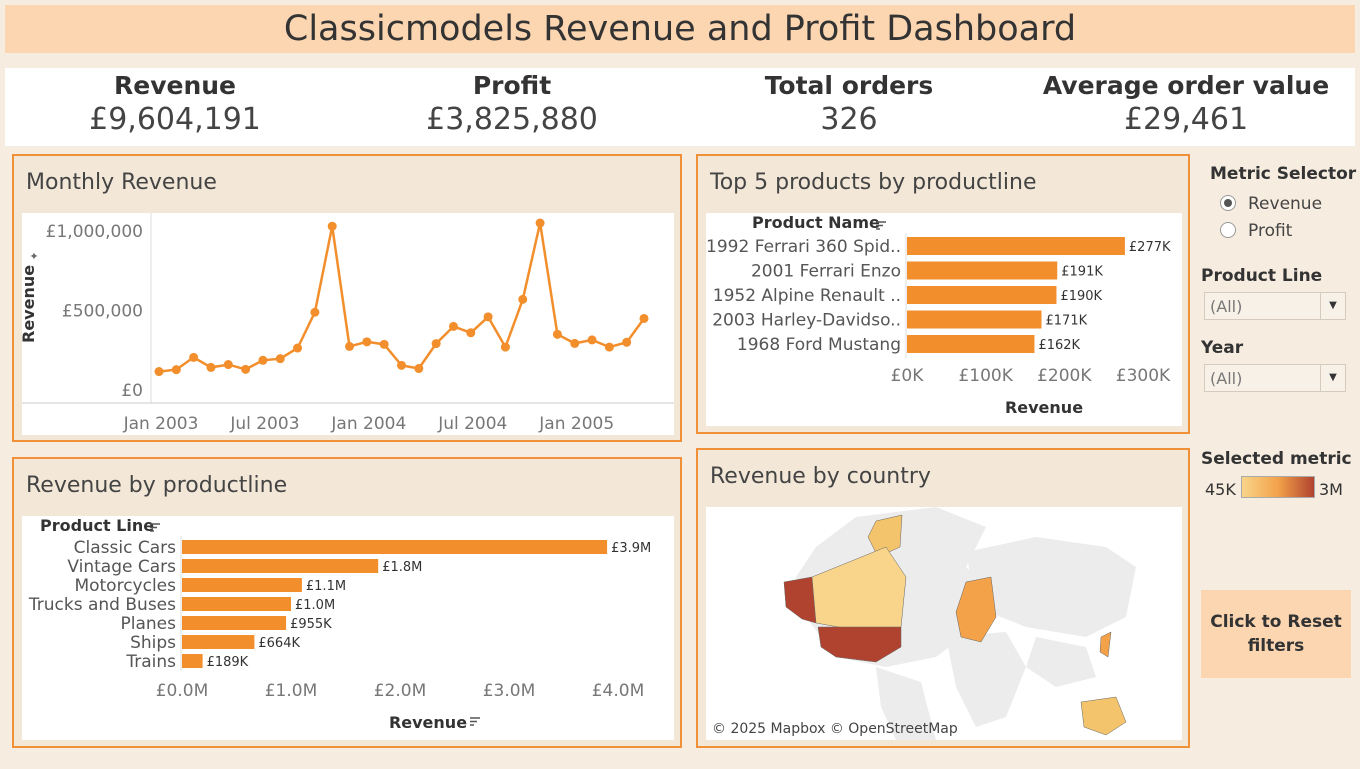  I want to click on category-label: Classic Cars, so click(125, 548).